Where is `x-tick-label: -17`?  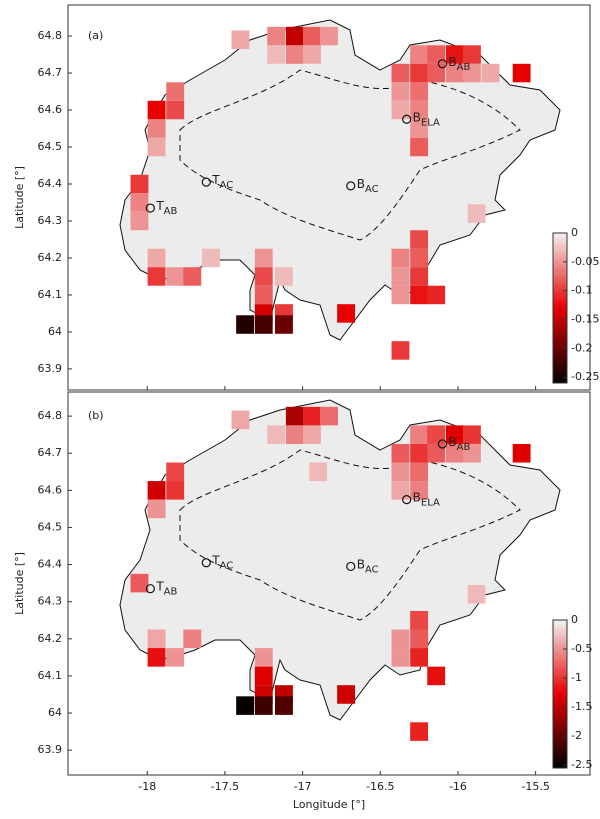 x-tick-label: -17 is located at coordinates (303, 786).